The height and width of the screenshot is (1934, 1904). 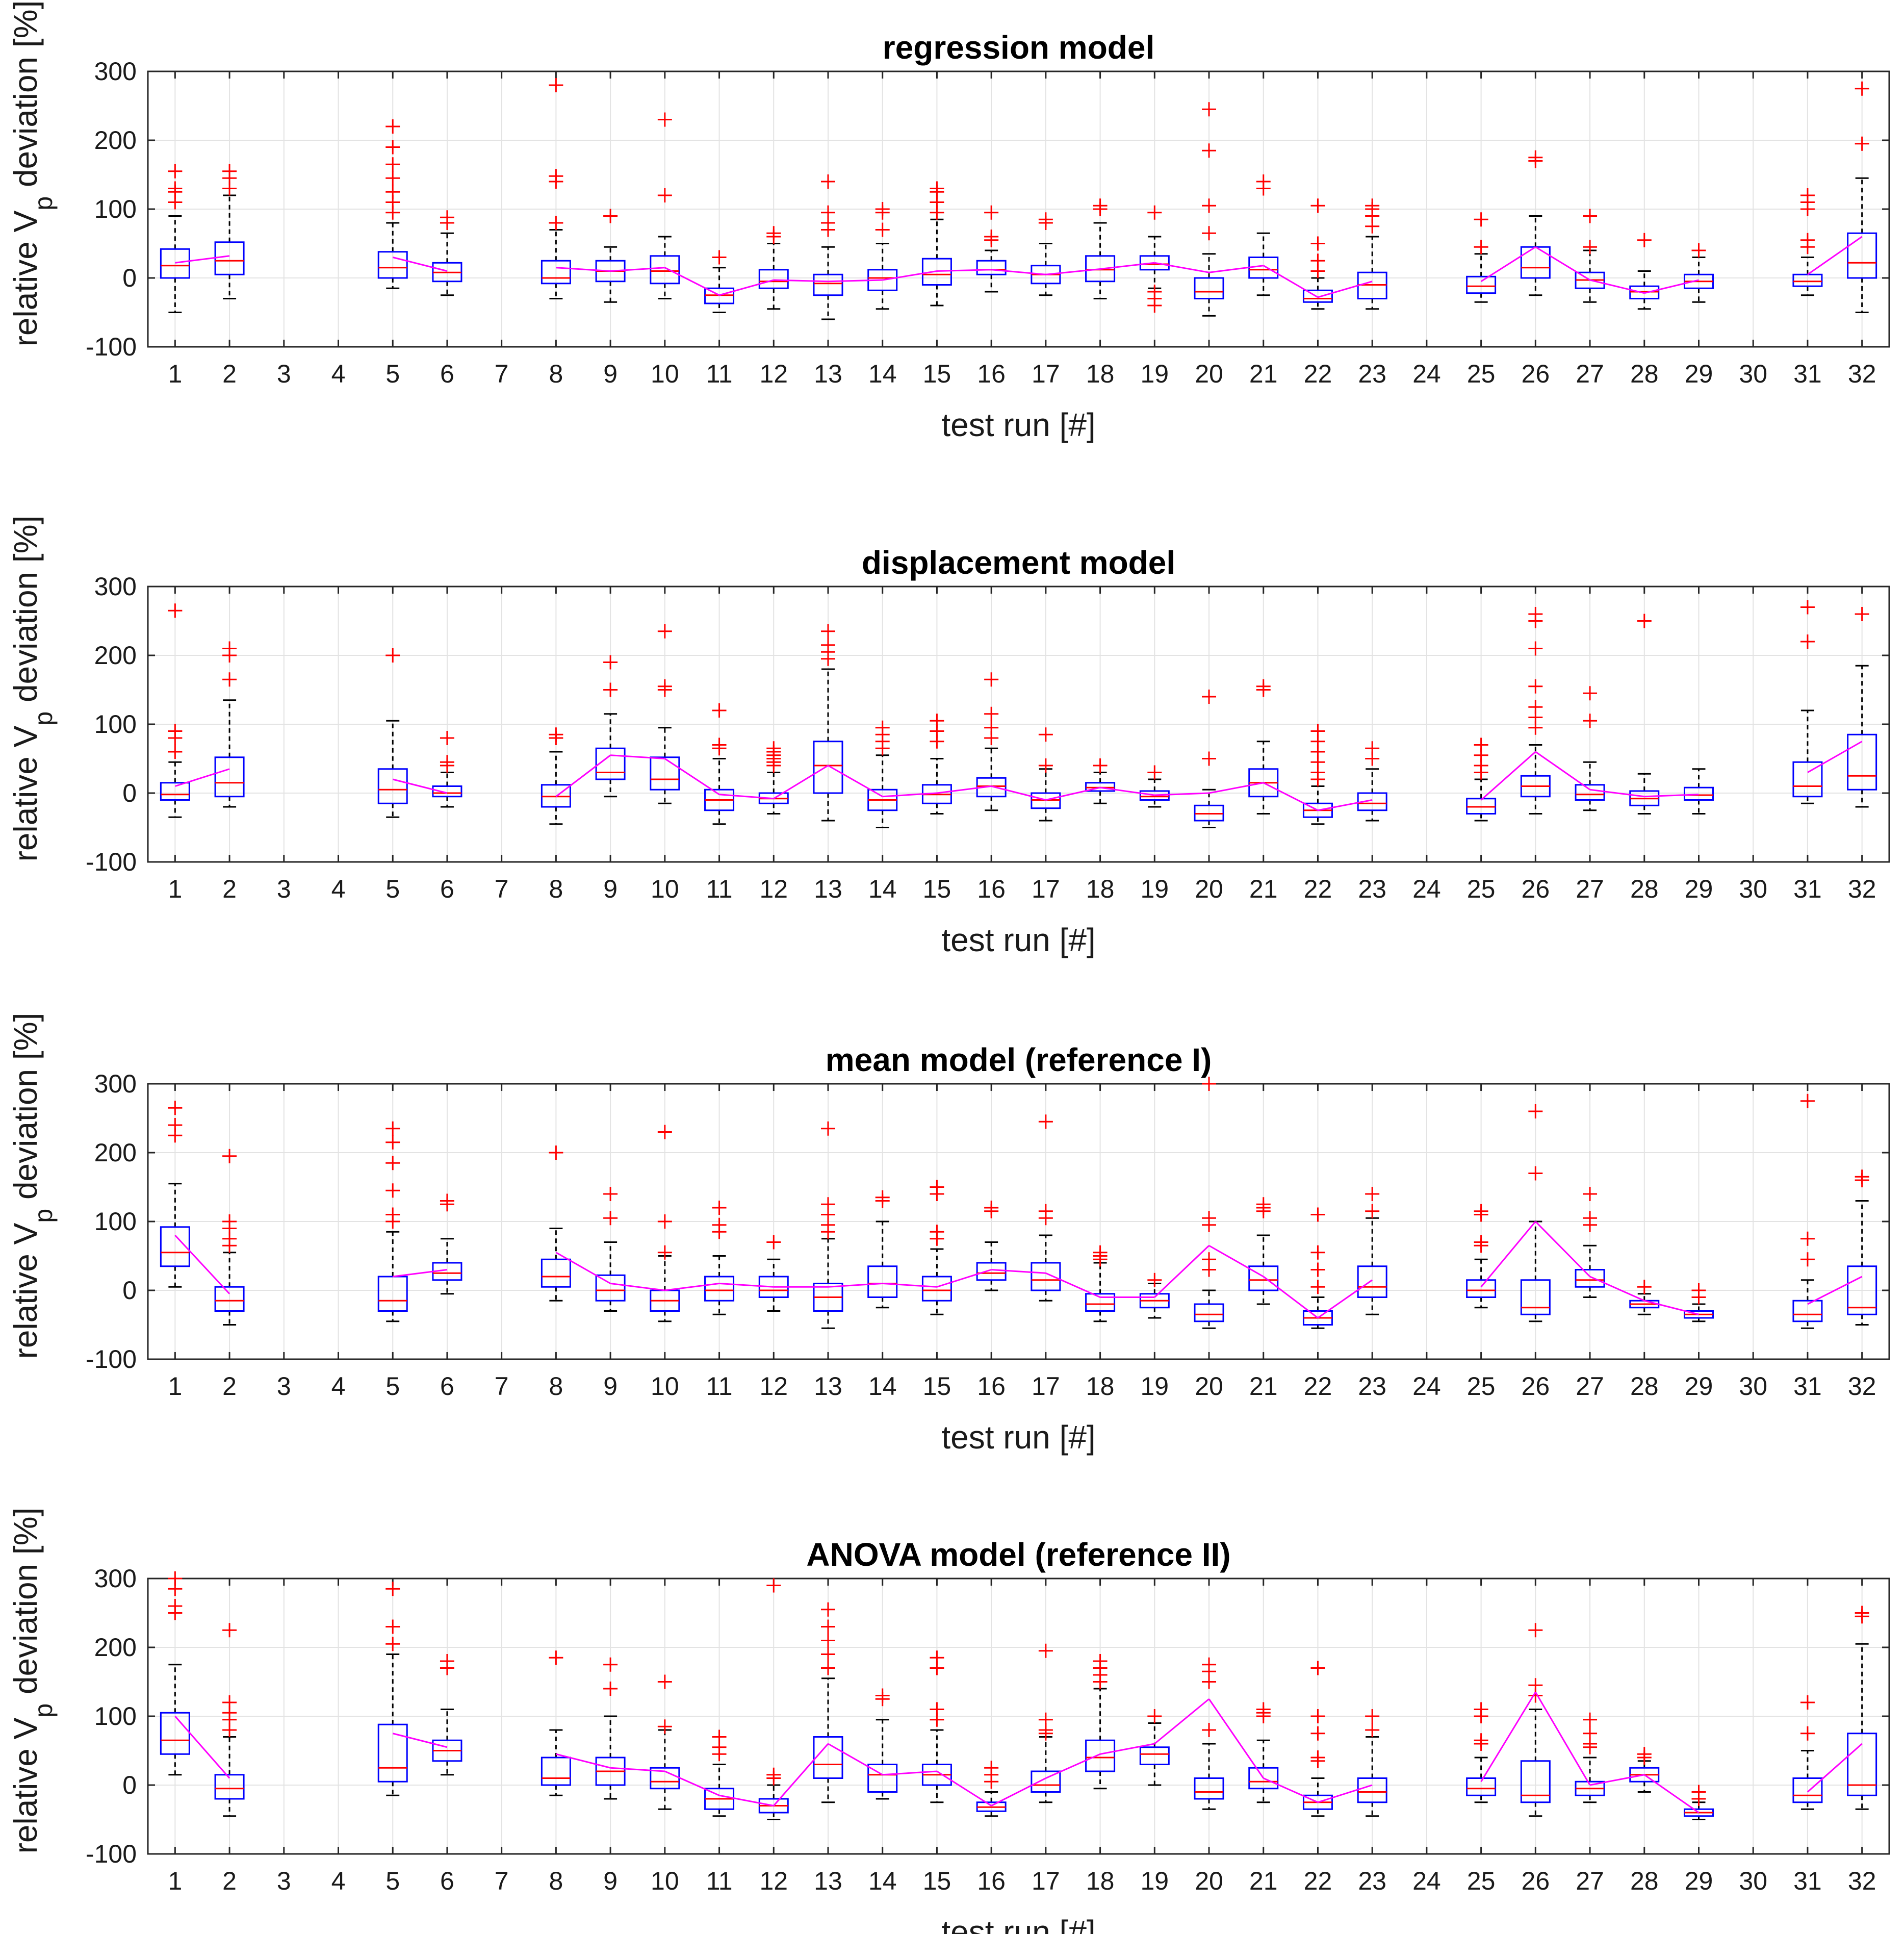 What do you see at coordinates (43, 1710) in the screenshot?
I see `y-axis-label-subscript: p` at bounding box center [43, 1710].